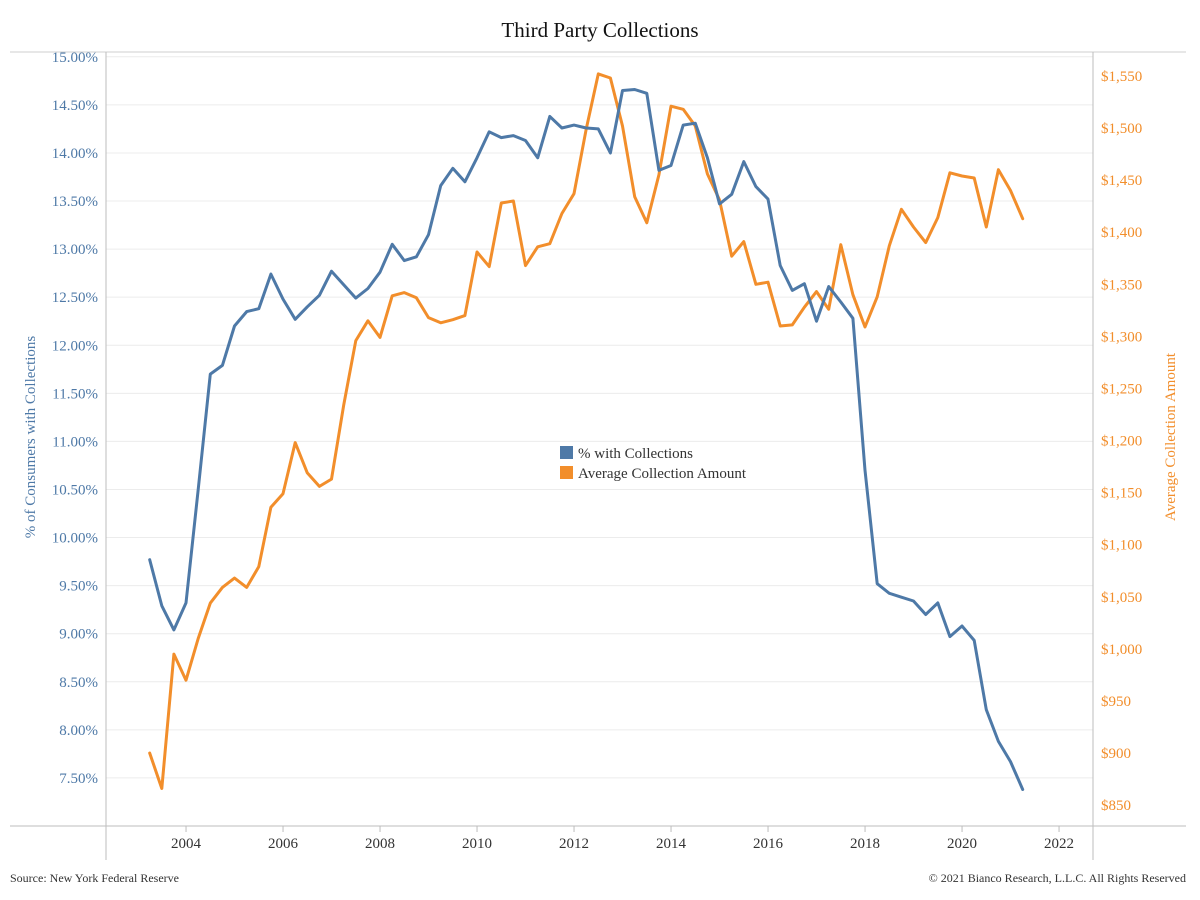  Describe the element at coordinates (75, 202) in the screenshot. I see `left-tick-label: 13.50%` at that location.